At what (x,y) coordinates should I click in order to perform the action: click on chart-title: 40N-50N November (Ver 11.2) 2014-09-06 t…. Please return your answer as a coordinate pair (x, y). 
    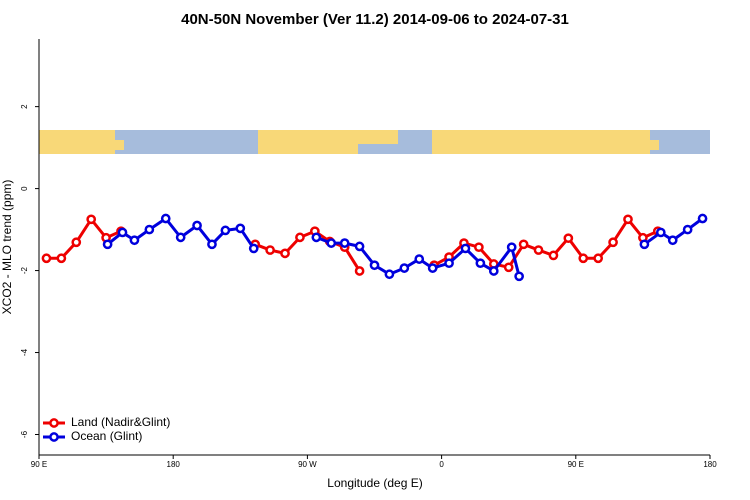
    Looking at the image, I should click on (375, 19).